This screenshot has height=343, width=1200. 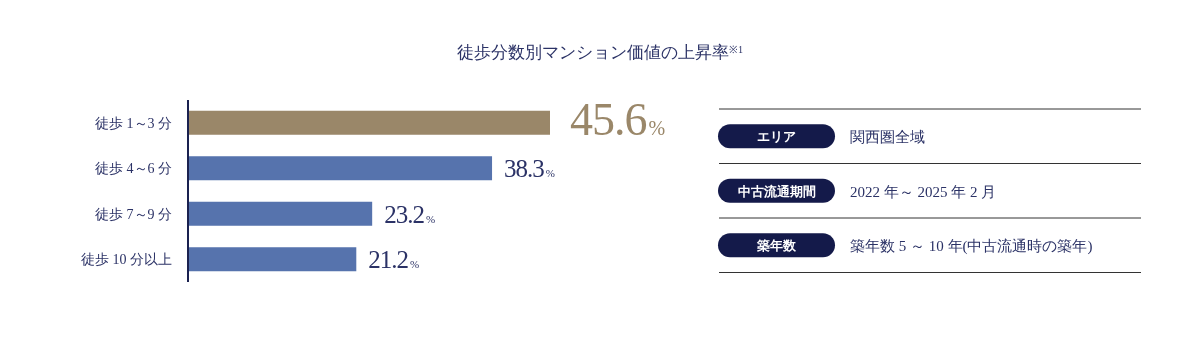 I want to click on y-tick-label: 徒歩 10 分以上, so click(x=126, y=260).